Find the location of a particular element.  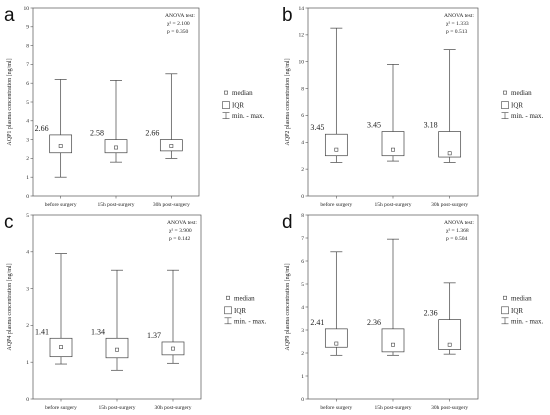

panel-letter: c is located at coordinates (9, 222).